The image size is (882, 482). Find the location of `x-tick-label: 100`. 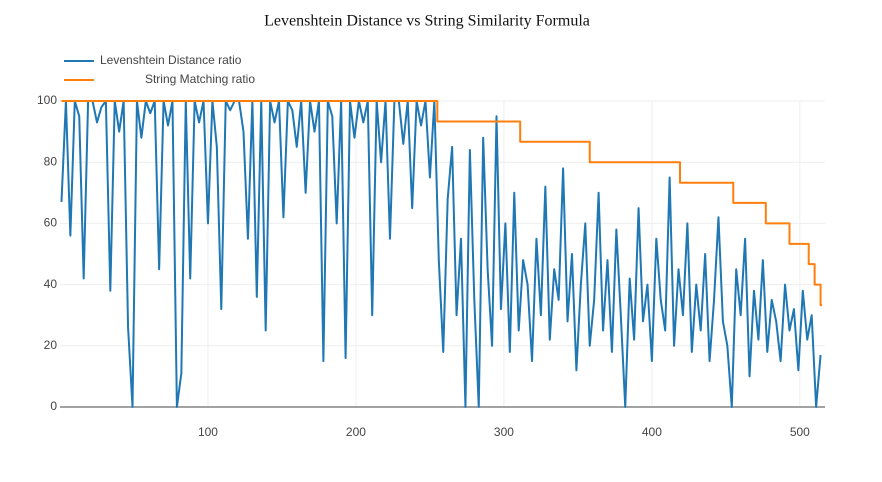

x-tick-label: 100 is located at coordinates (208, 432).